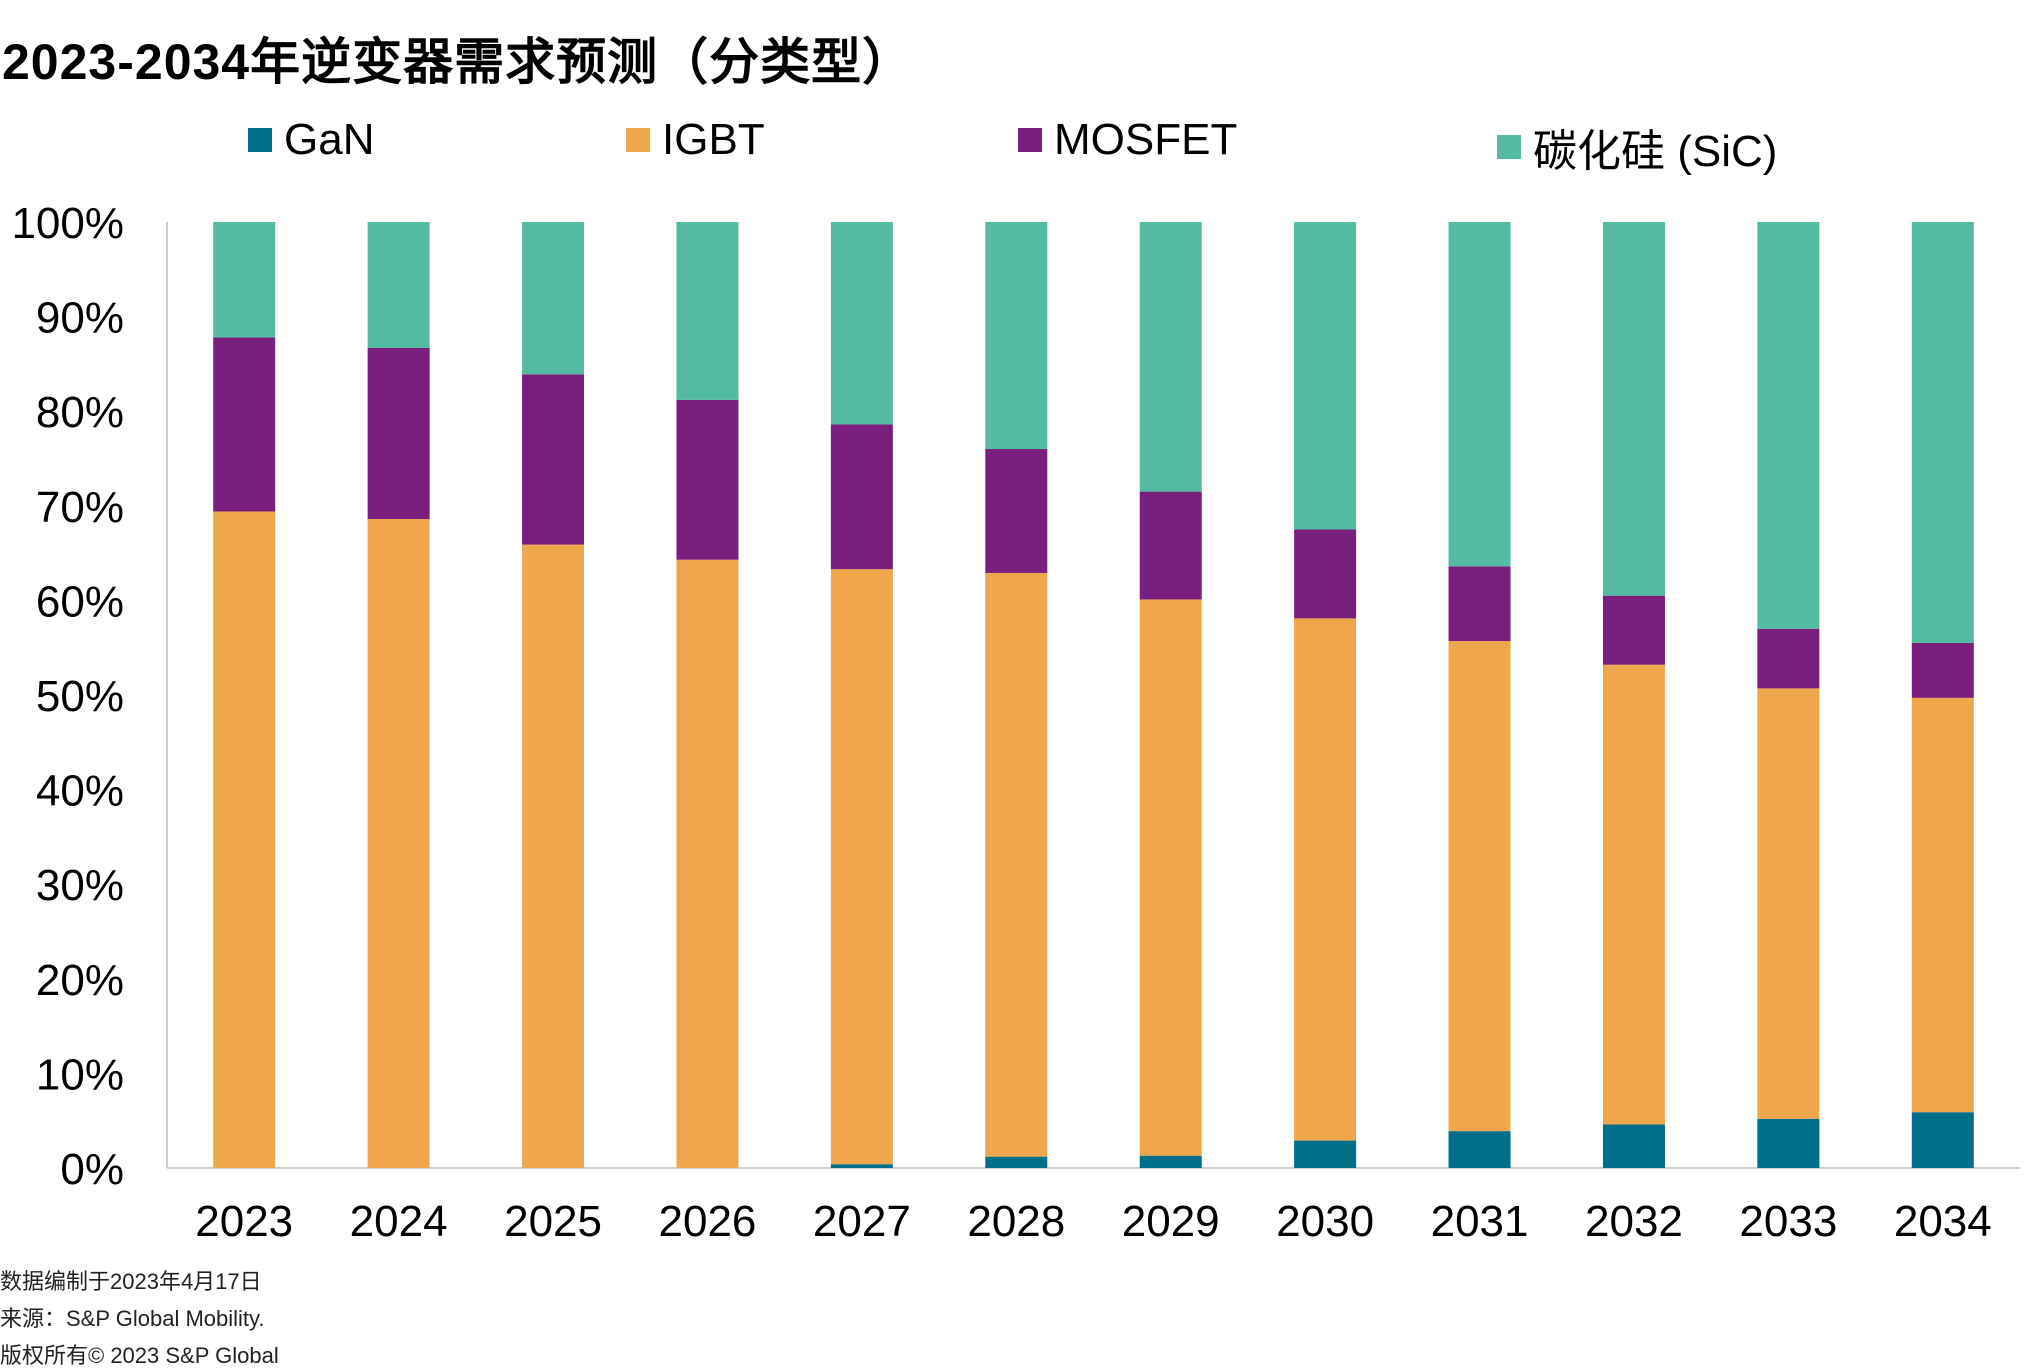 The width and height of the screenshot is (2024, 1370). I want to click on x-tick-label: 2028, so click(1016, 1221).